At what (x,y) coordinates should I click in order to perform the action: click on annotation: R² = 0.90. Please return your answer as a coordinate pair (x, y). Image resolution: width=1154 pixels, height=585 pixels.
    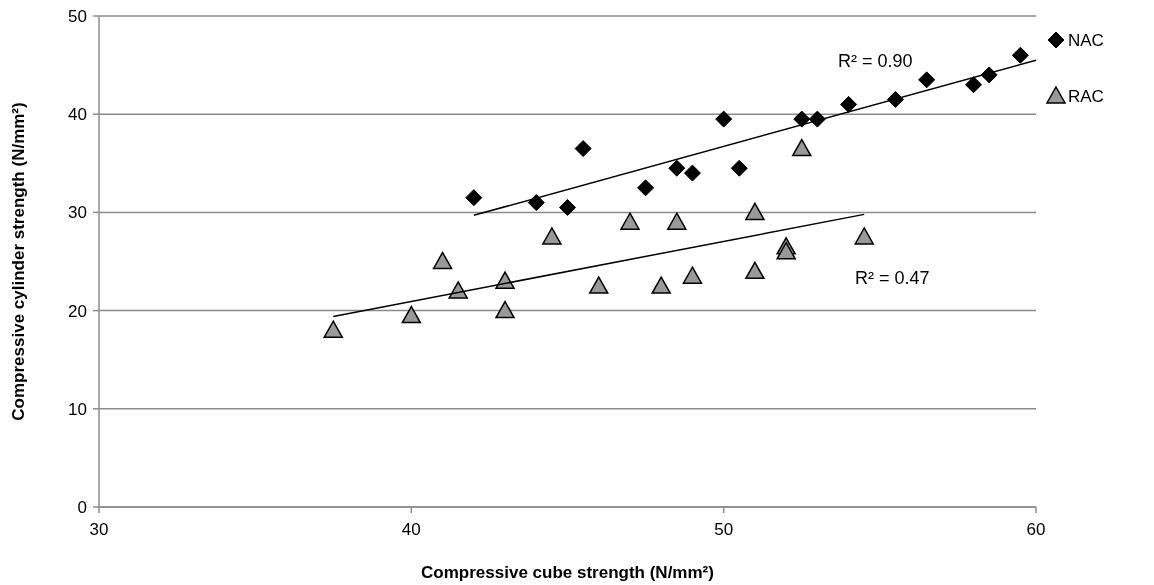
    Looking at the image, I should click on (875, 61).